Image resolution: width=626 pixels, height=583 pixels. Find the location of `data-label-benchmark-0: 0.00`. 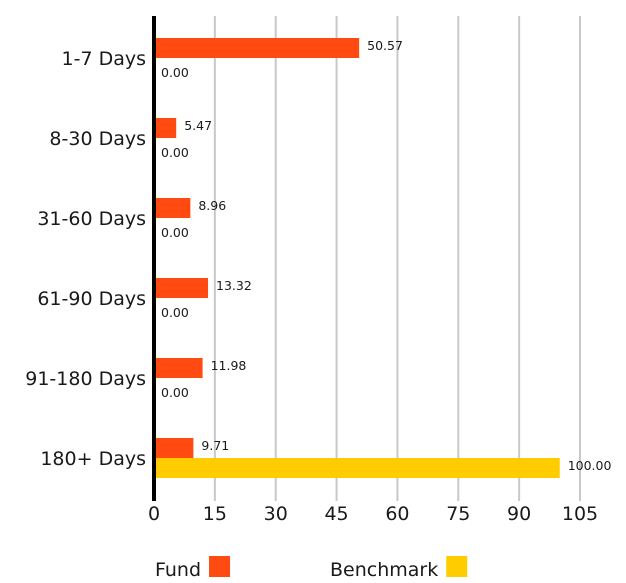

data-label-benchmark-0: 0.00 is located at coordinates (175, 72).